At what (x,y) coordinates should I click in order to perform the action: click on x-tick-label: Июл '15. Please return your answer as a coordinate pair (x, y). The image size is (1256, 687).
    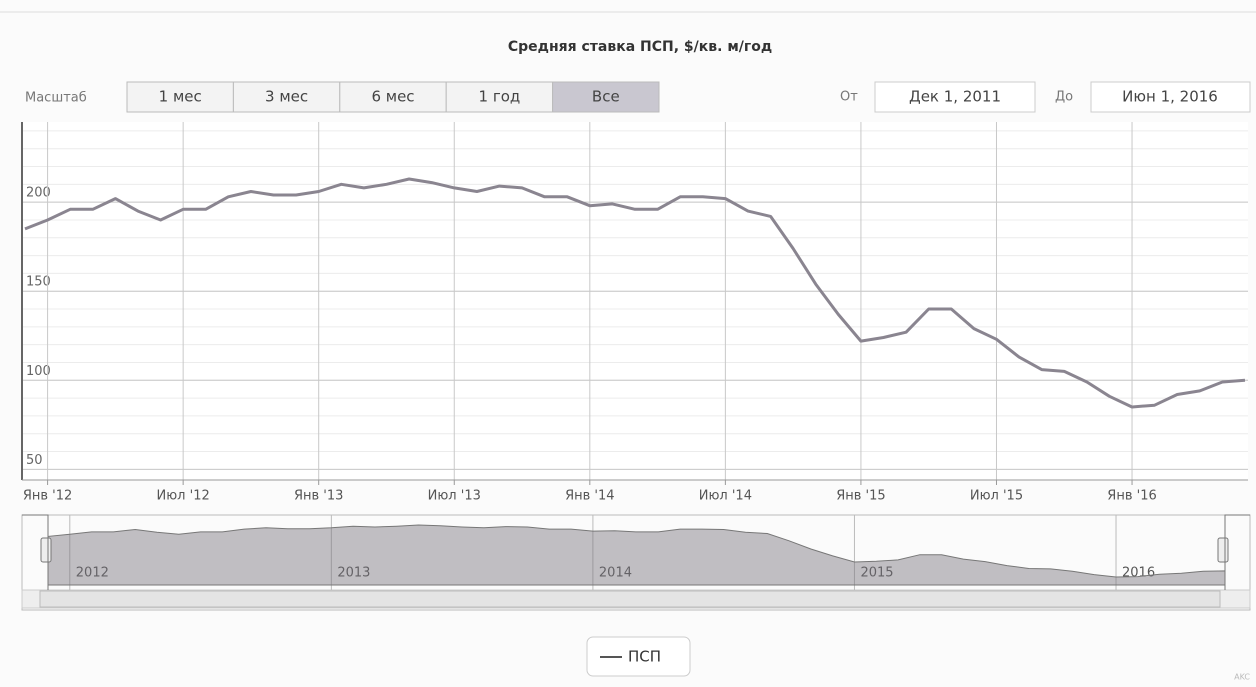
    Looking at the image, I should click on (996, 496).